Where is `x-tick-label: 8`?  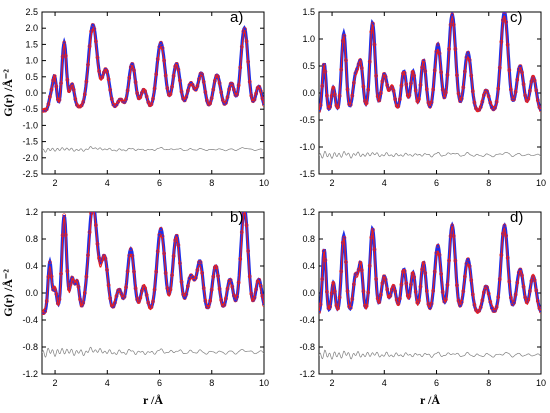 x-tick-label: 8 is located at coordinates (211, 383).